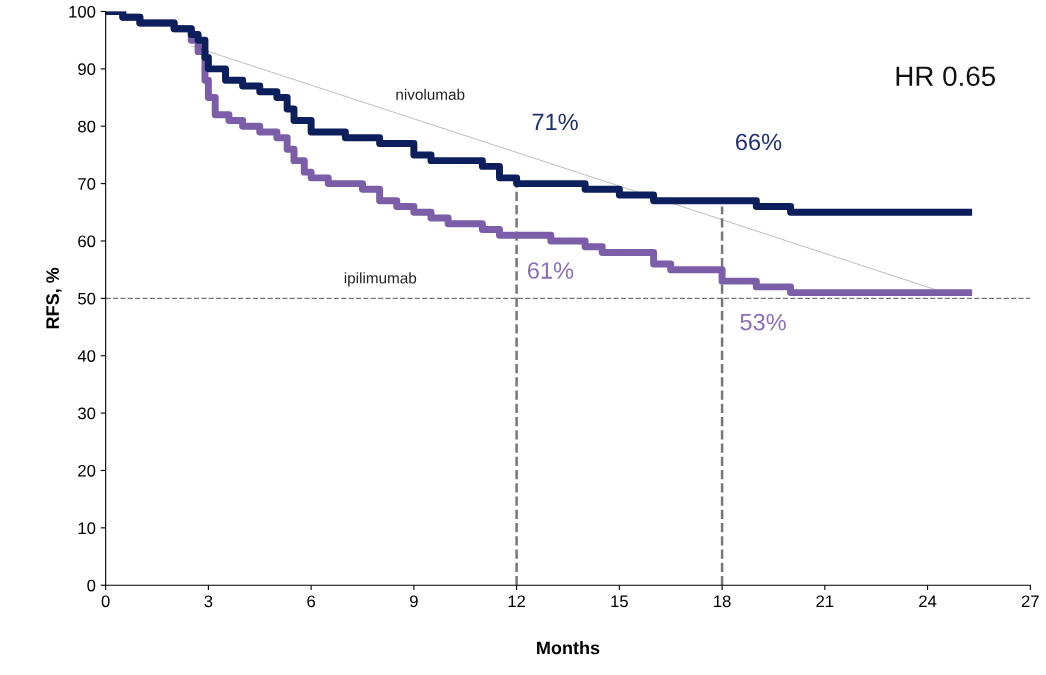 The image size is (1046, 675). Describe the element at coordinates (87, 241) in the screenshot. I see `y-tick-label: 60` at that location.